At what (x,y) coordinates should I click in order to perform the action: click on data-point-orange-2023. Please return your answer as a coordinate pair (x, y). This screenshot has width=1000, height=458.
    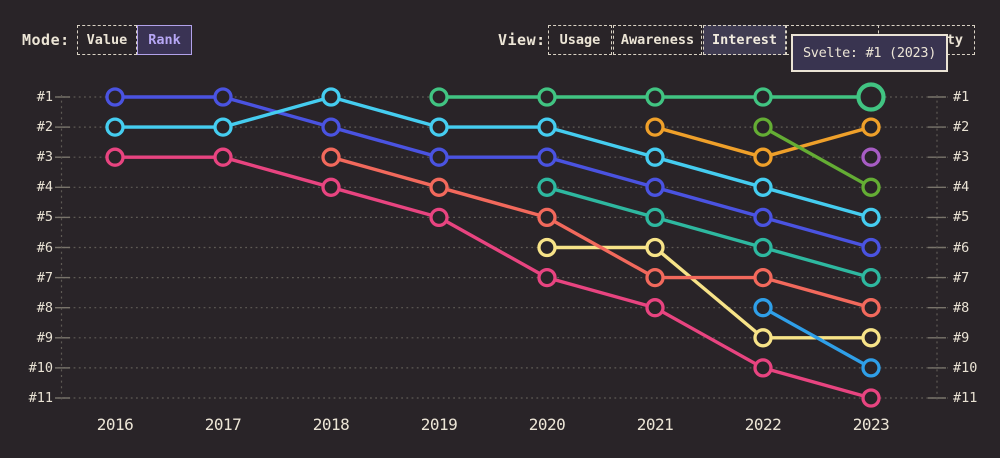
    Looking at the image, I should click on (871, 127).